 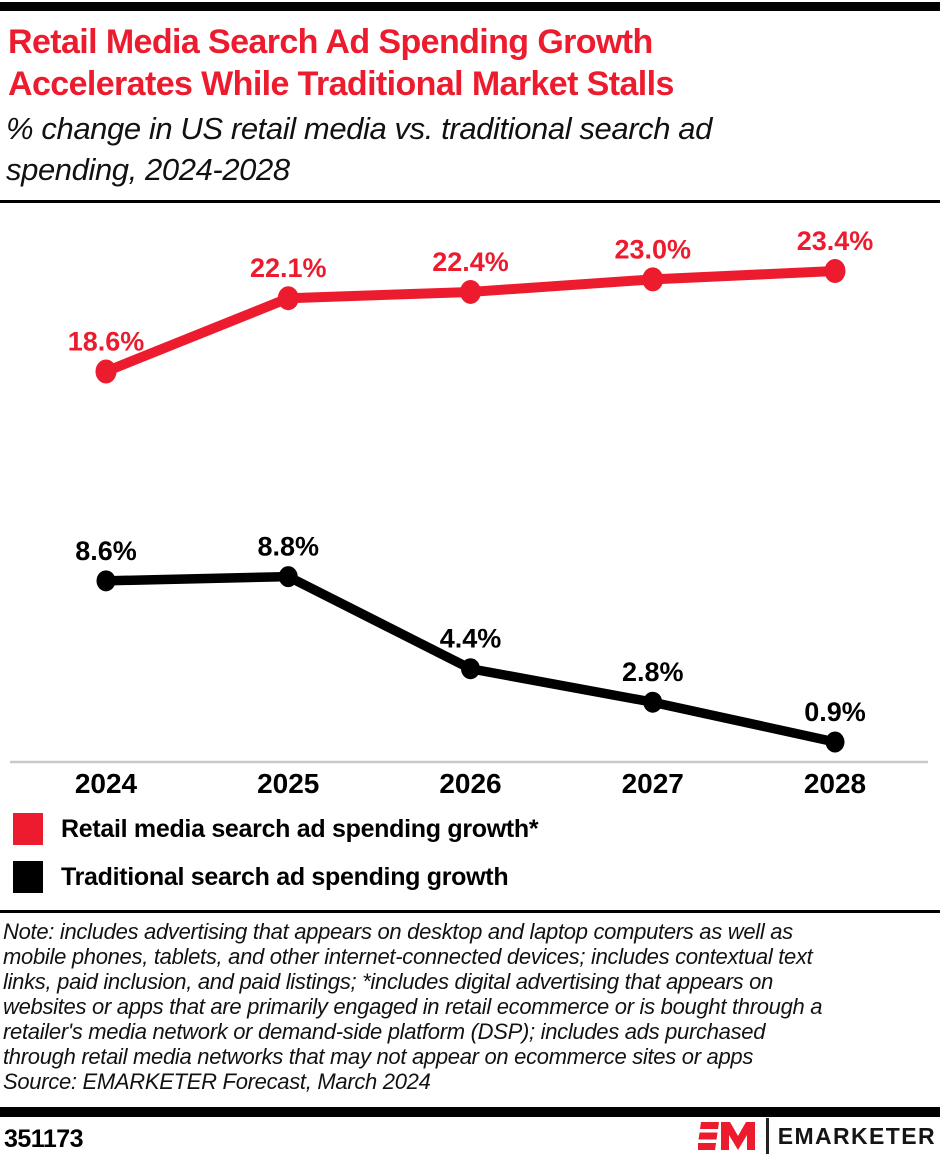 I want to click on data-label-0-0: 18.6%, so click(x=106, y=341).